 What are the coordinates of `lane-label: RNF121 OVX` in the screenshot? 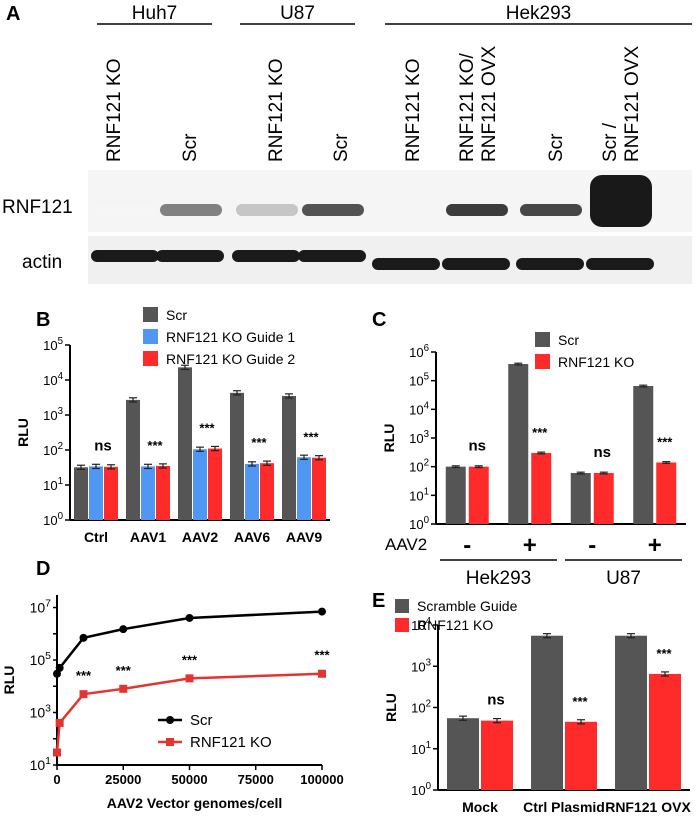 It's located at (632, 104).